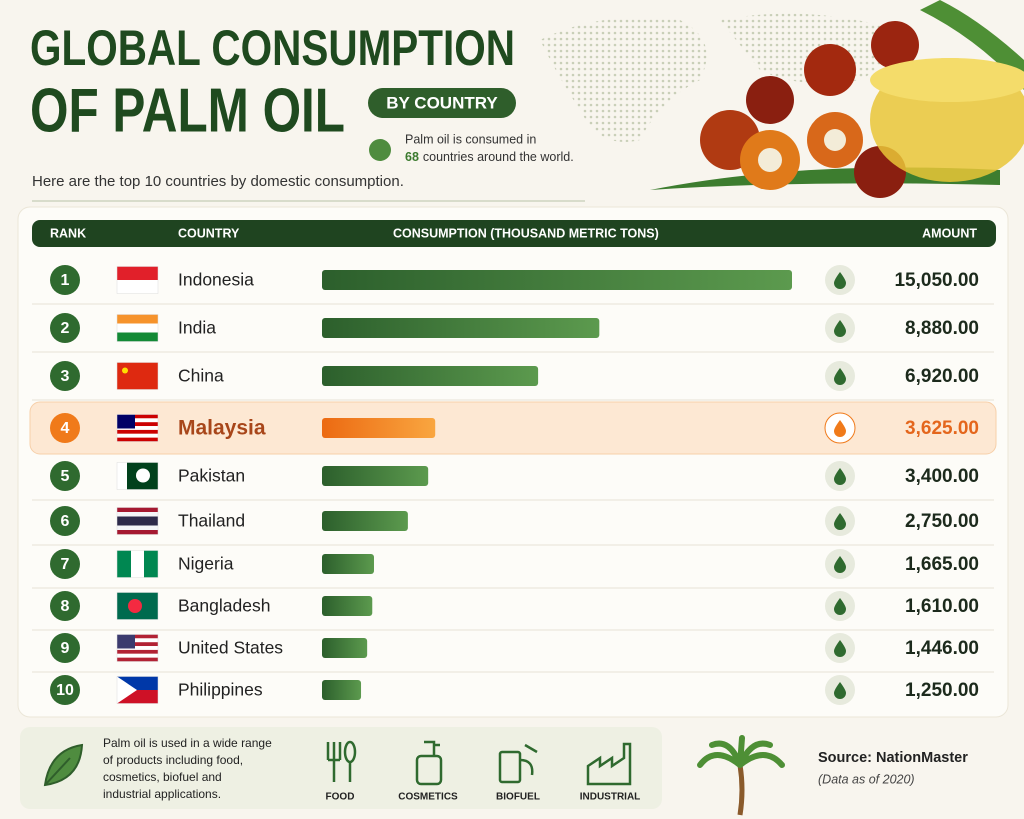 The width and height of the screenshot is (1024, 819). I want to click on badge-bg, so click(442, 103).